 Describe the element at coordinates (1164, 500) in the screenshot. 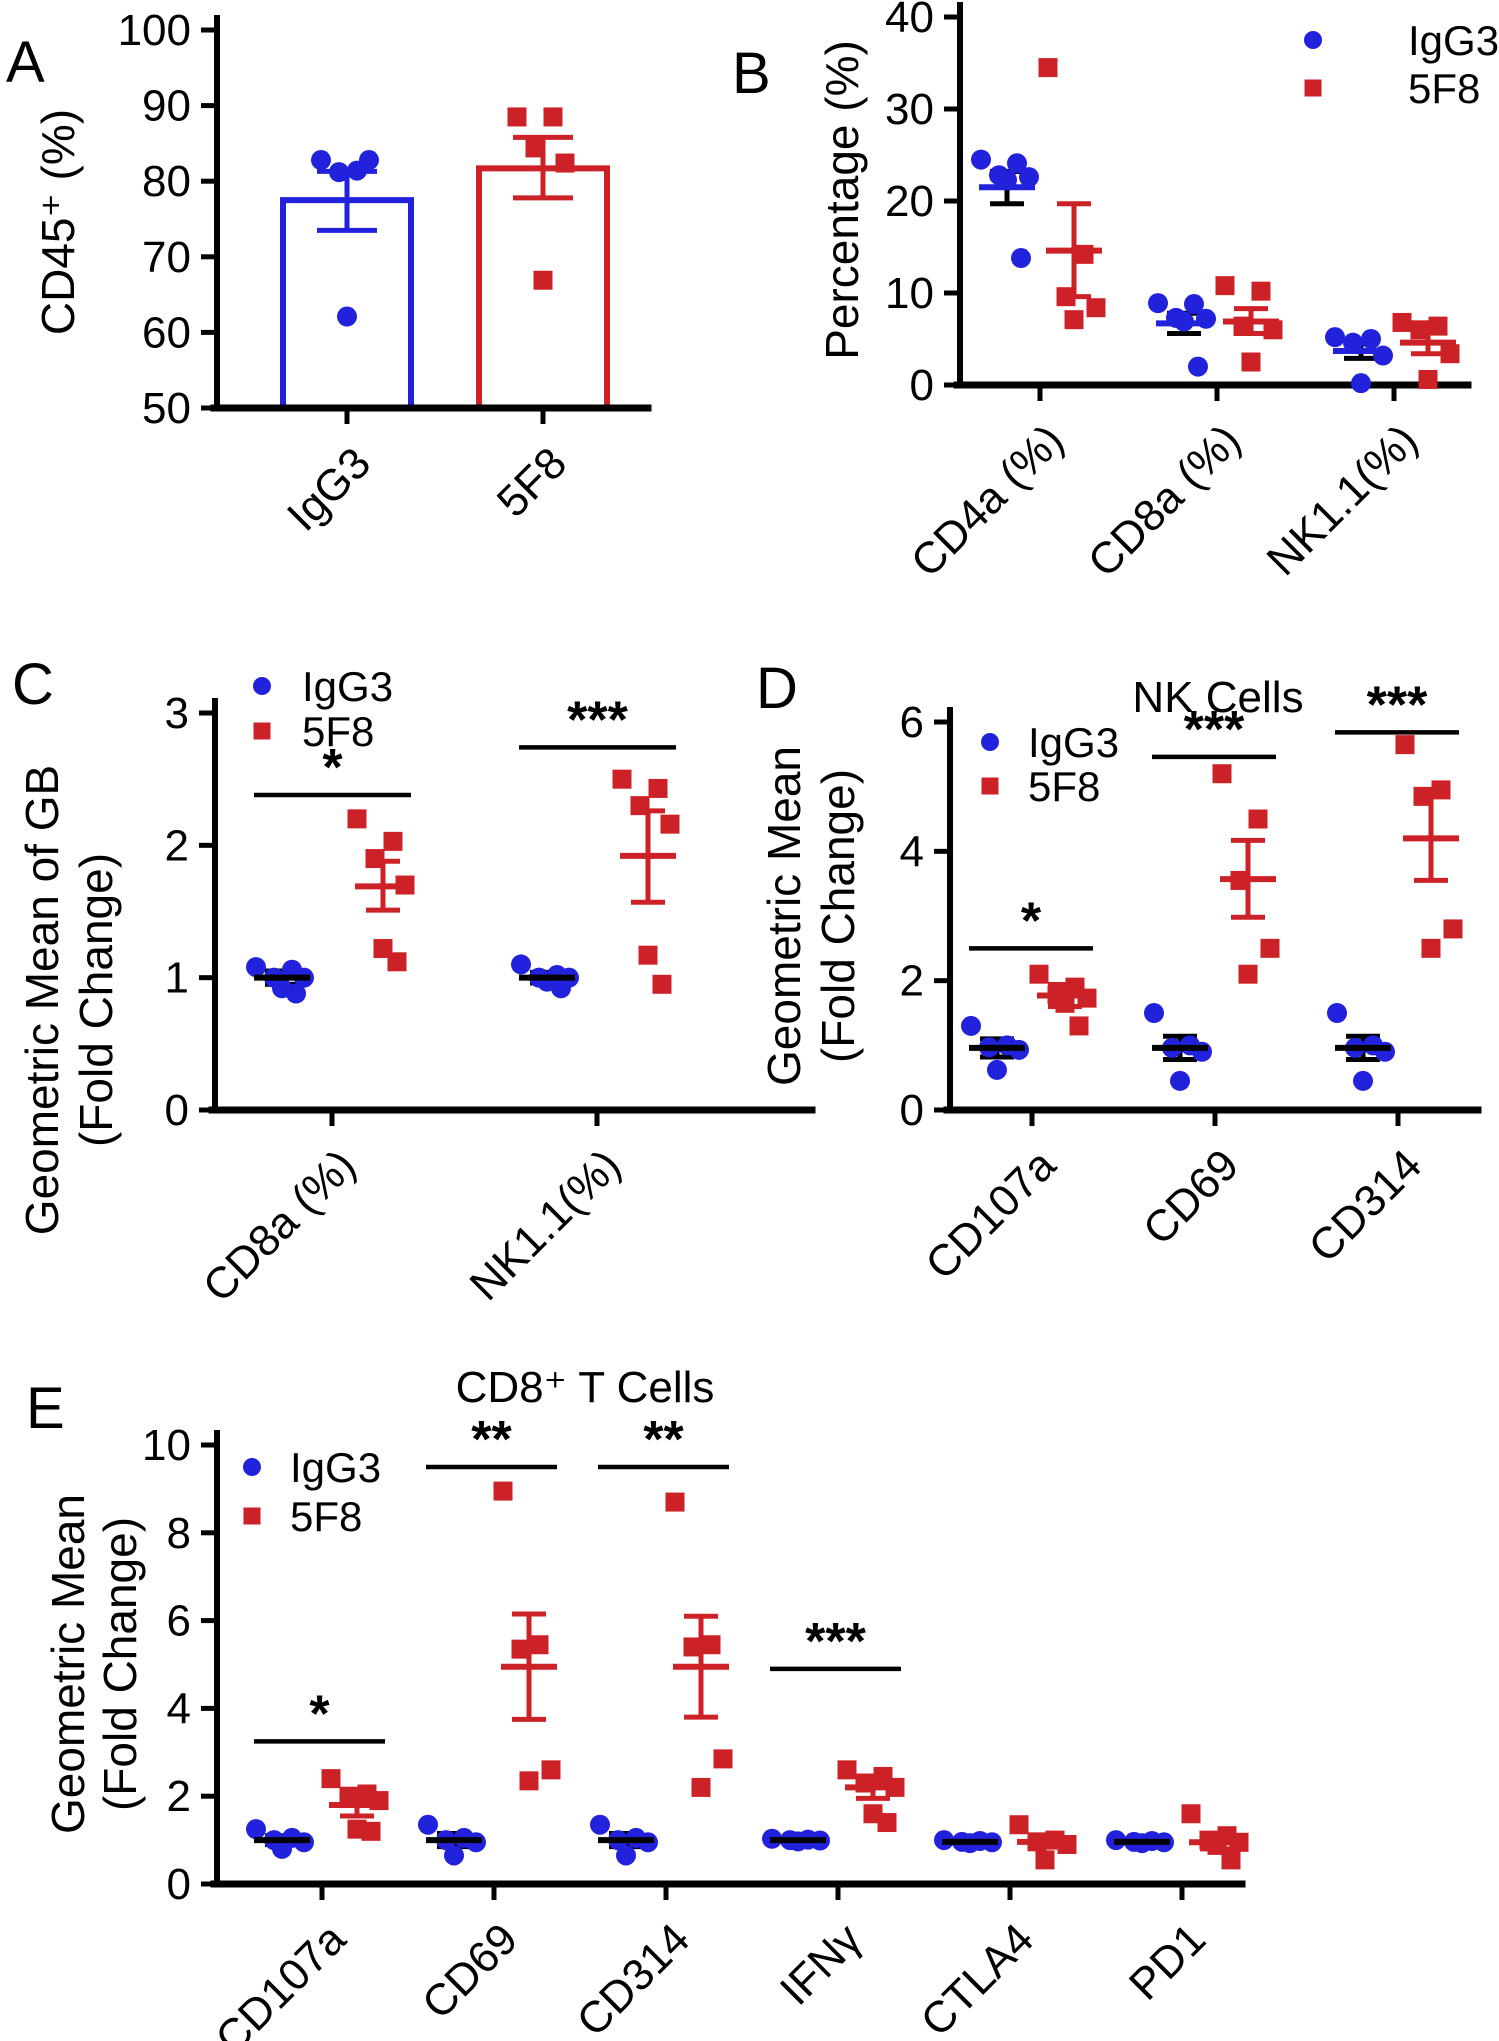

I see `x-category-label-B: CD8a (%)` at that location.